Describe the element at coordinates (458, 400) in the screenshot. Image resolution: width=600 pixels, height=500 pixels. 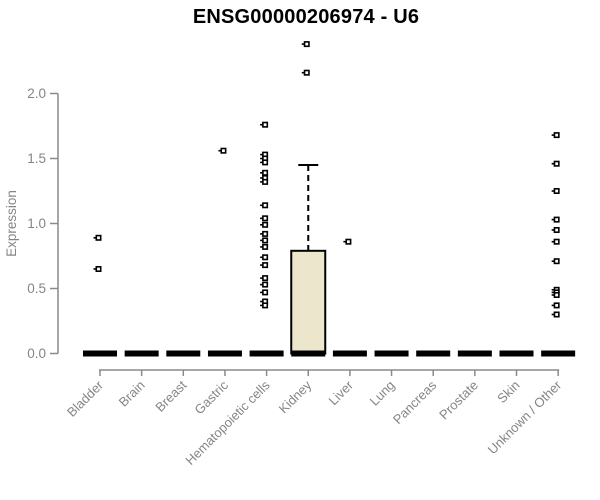
I see `x-category-label: Prostate` at that location.